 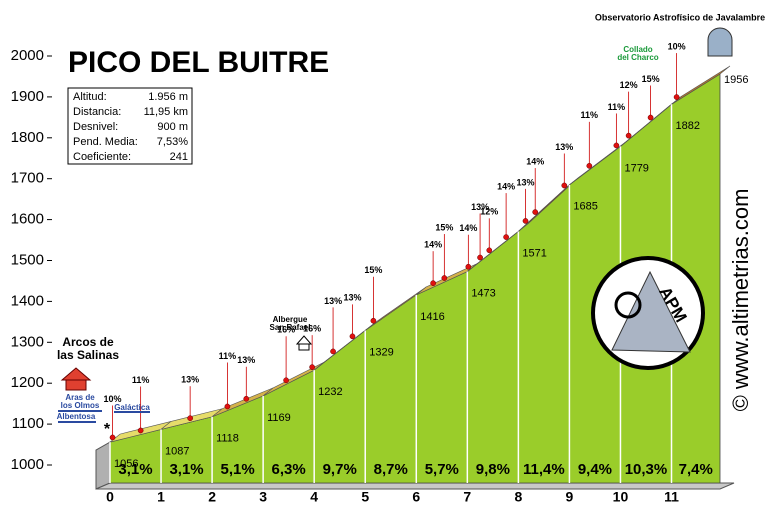 I want to click on elevation-label: 1056, so click(x=126, y=464).